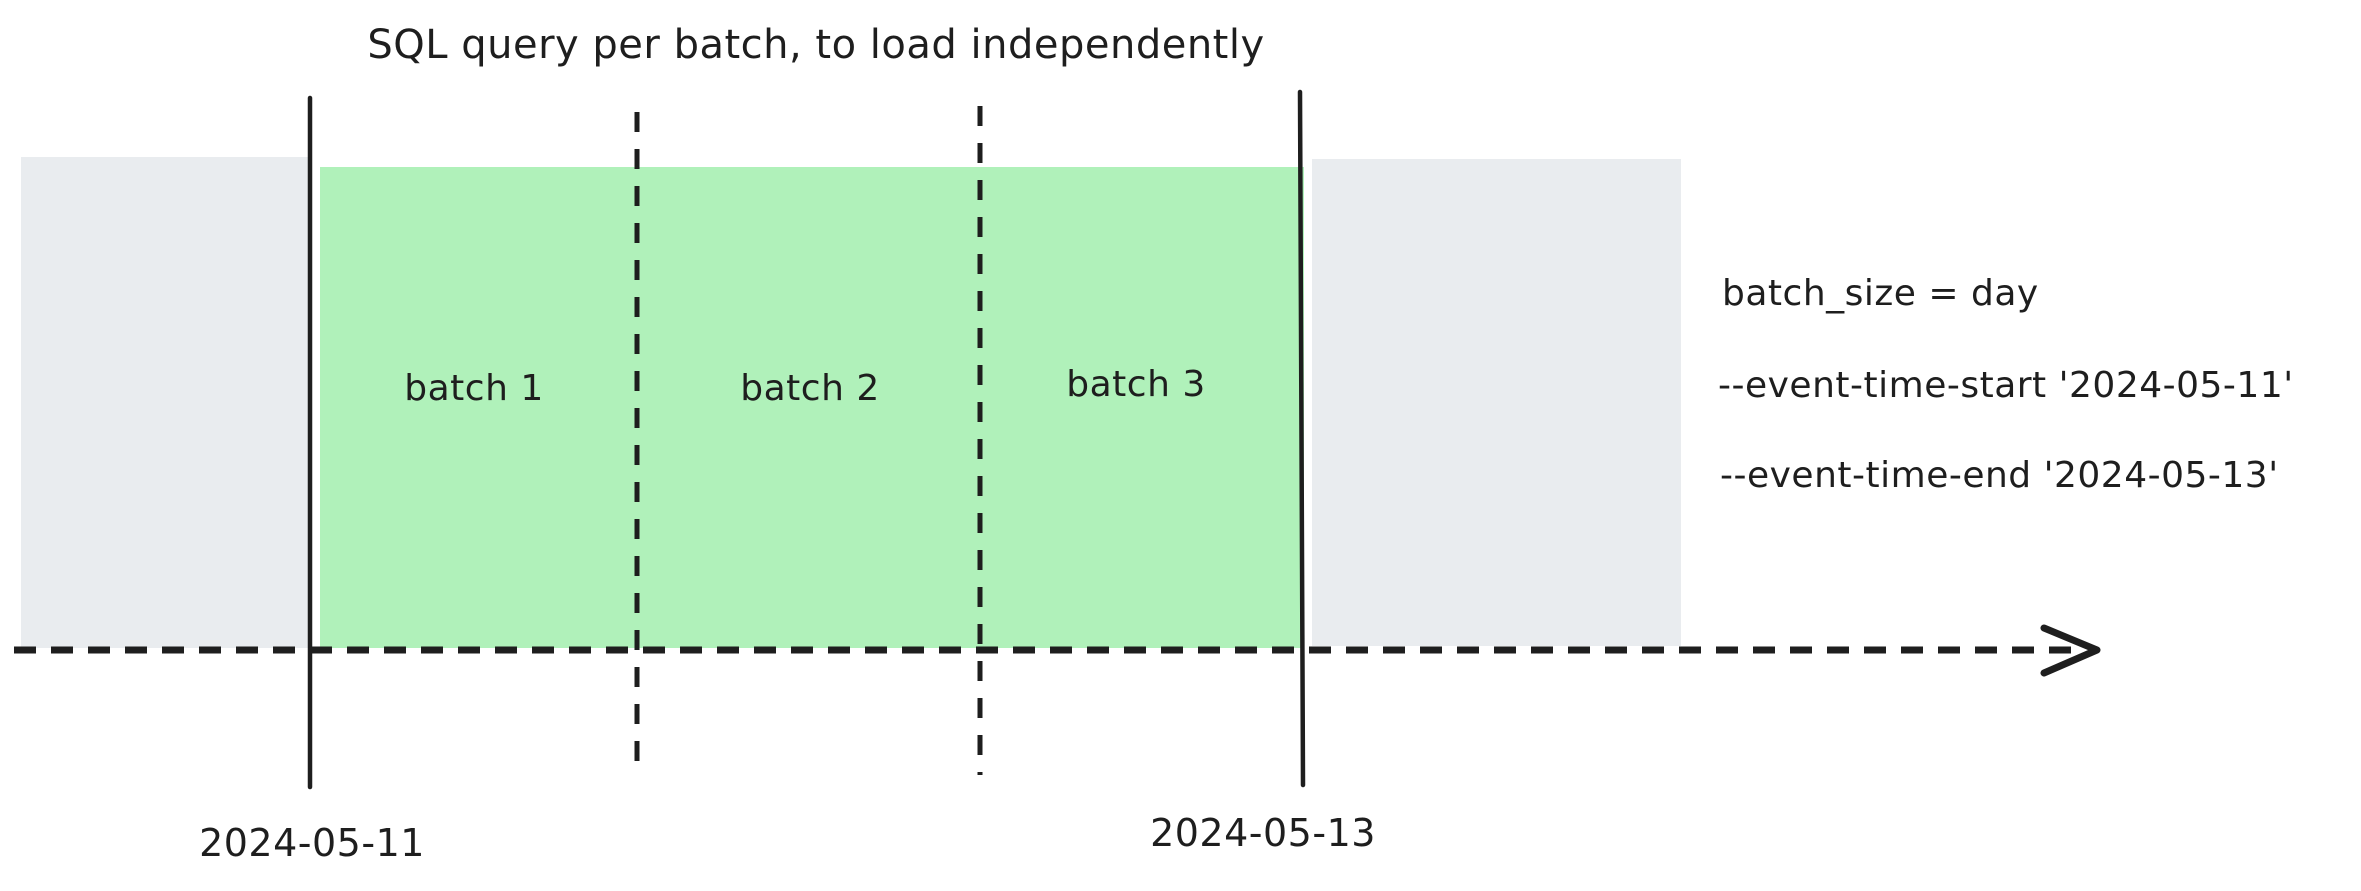 Image resolution: width=2361 pixels, height=891 pixels. Describe the element at coordinates (473, 388) in the screenshot. I see `batch-1-label: batch 1` at that location.